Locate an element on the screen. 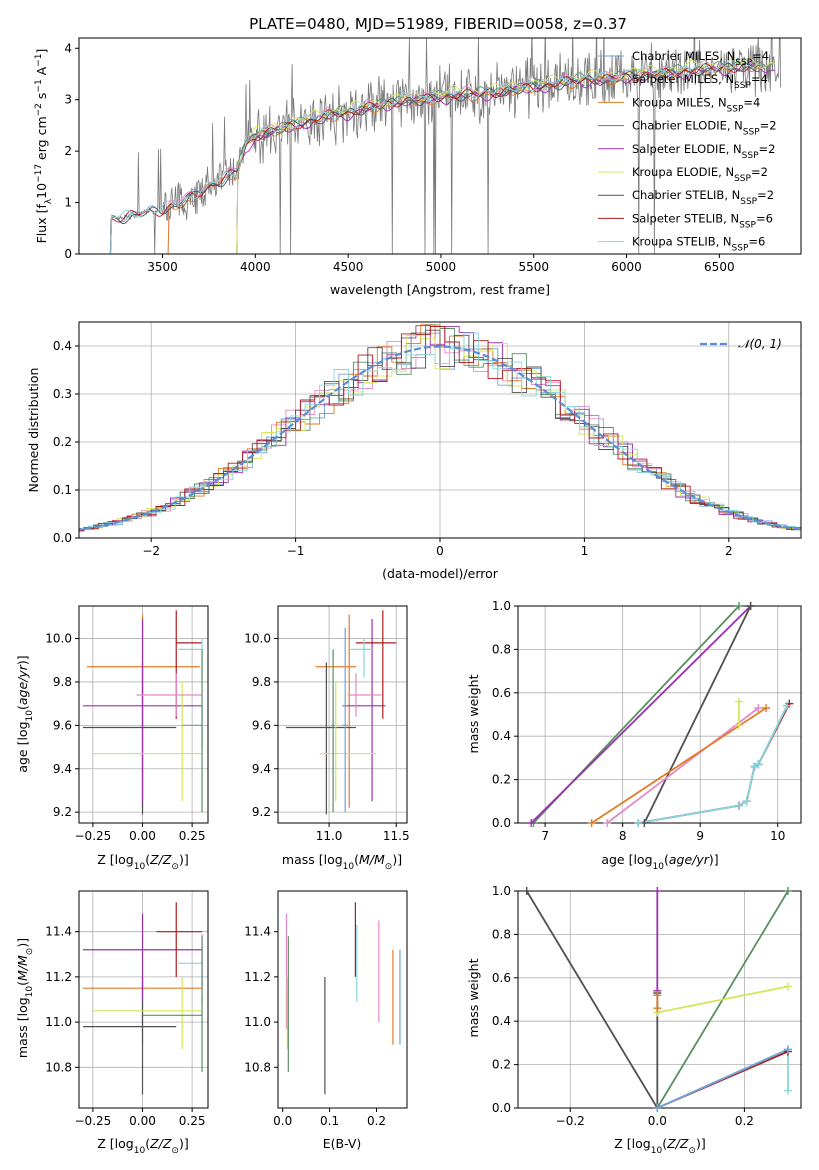  x-tick-label: 5500 is located at coordinates (533, 267).